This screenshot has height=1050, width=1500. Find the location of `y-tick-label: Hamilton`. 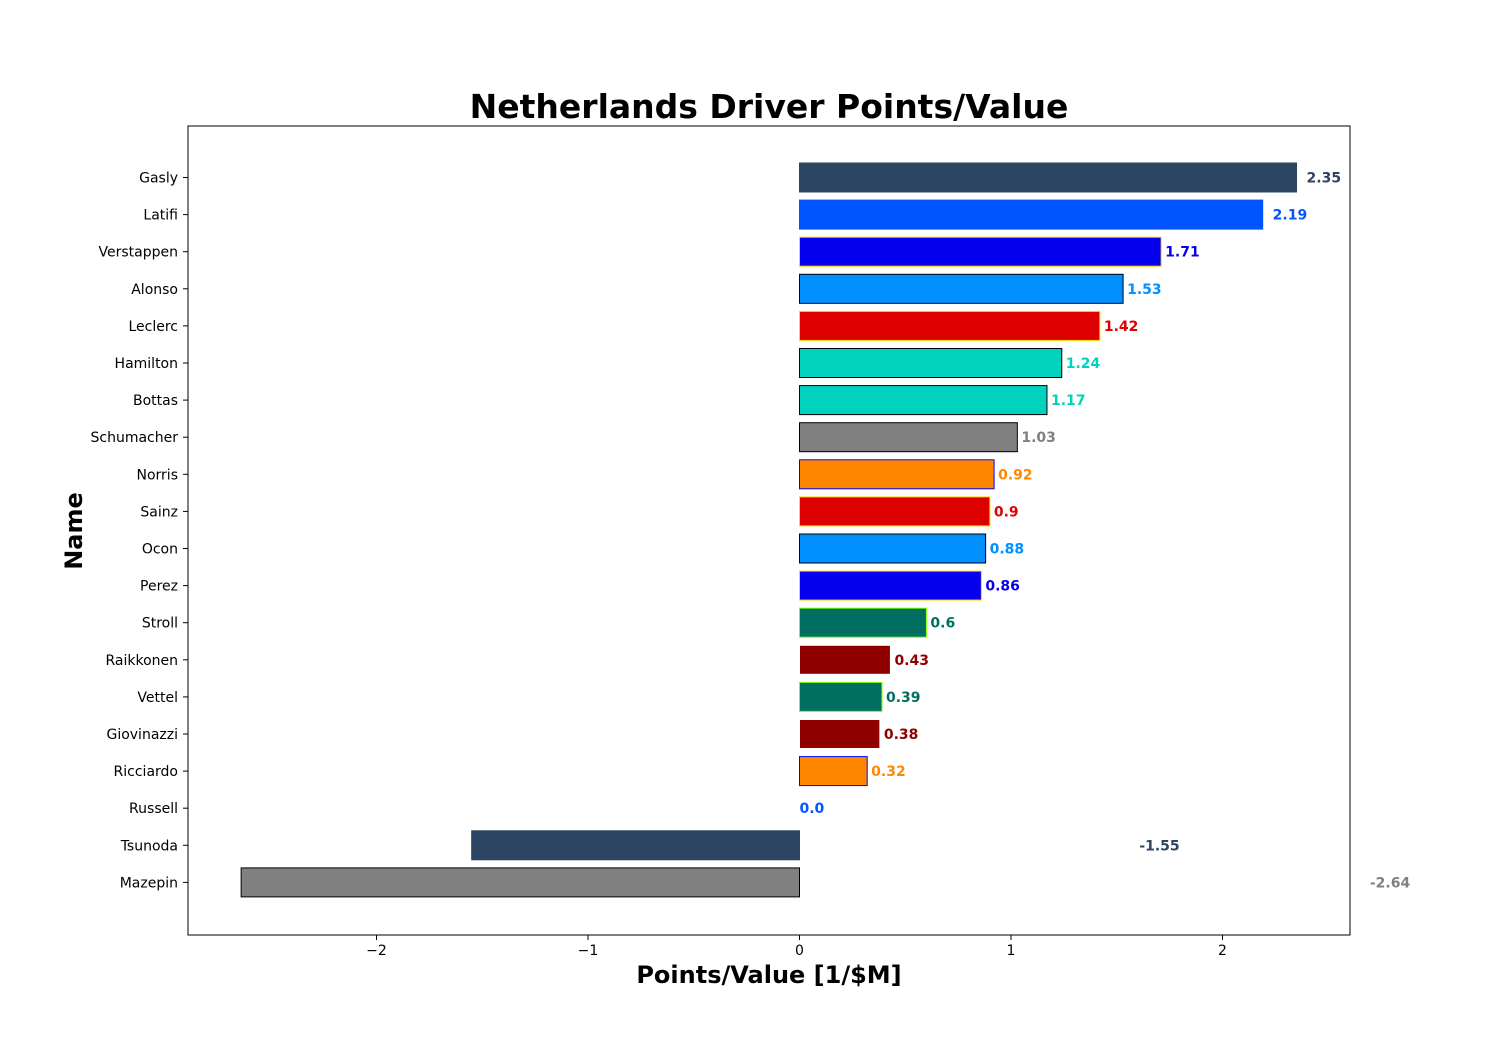

y-tick-label: Hamilton is located at coordinates (146, 364).